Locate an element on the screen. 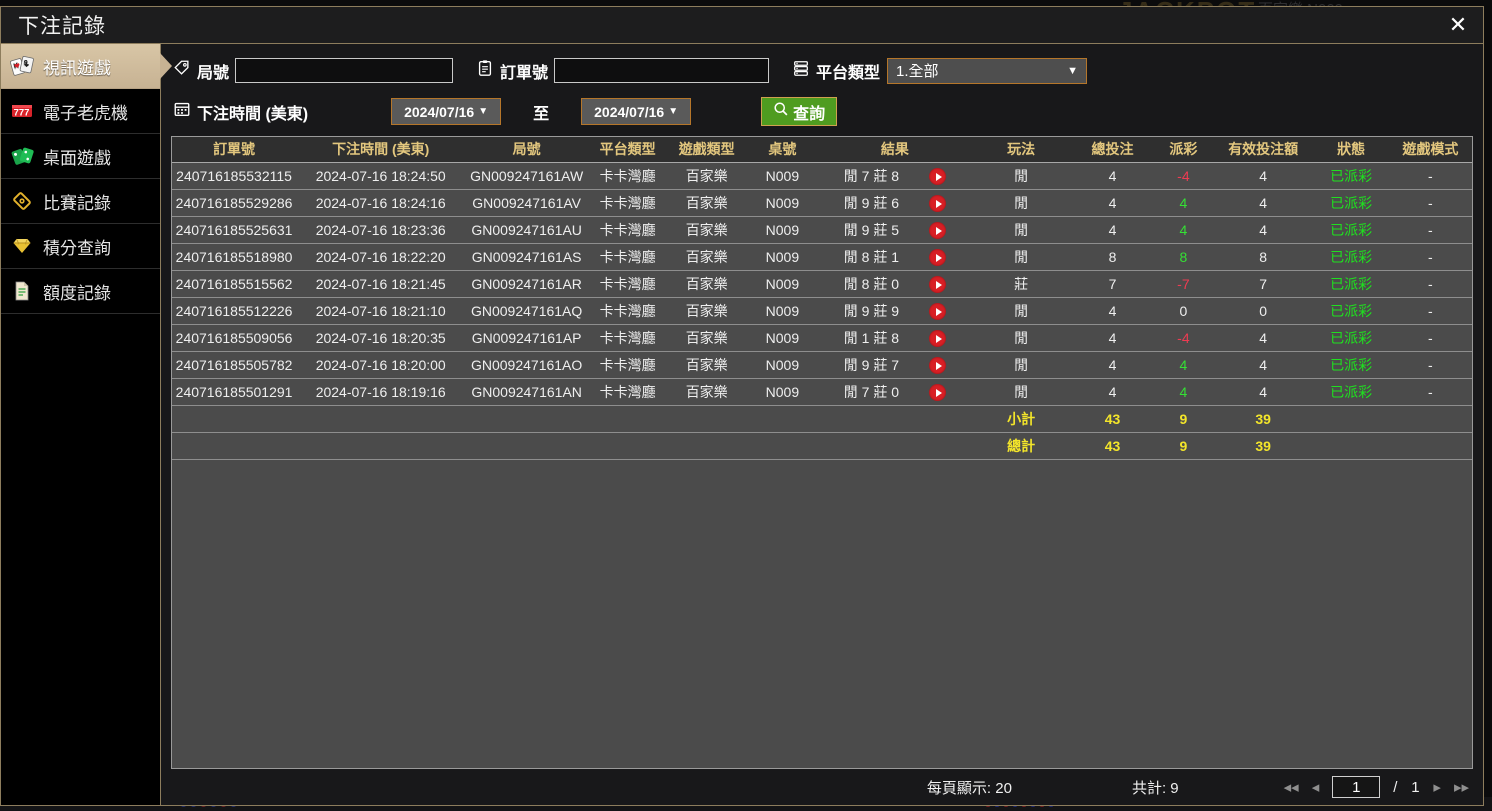 This screenshot has width=1492, height=811. col-result: 結果 is located at coordinates (895, 150).